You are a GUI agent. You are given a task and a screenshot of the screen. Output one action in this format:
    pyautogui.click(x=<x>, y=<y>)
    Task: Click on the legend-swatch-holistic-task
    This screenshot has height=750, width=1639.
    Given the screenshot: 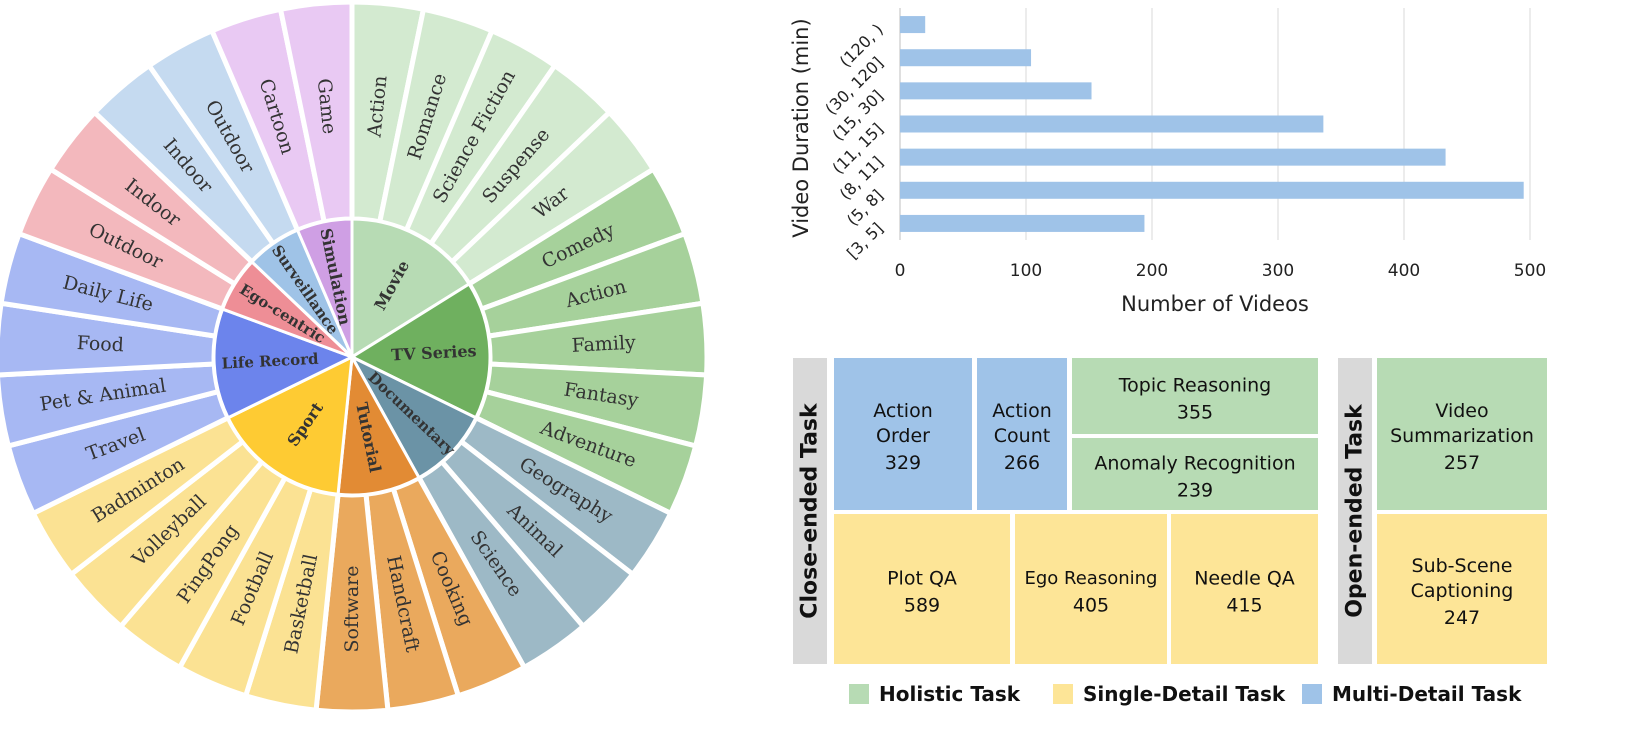 What is the action you would take?
    pyautogui.click(x=859, y=694)
    